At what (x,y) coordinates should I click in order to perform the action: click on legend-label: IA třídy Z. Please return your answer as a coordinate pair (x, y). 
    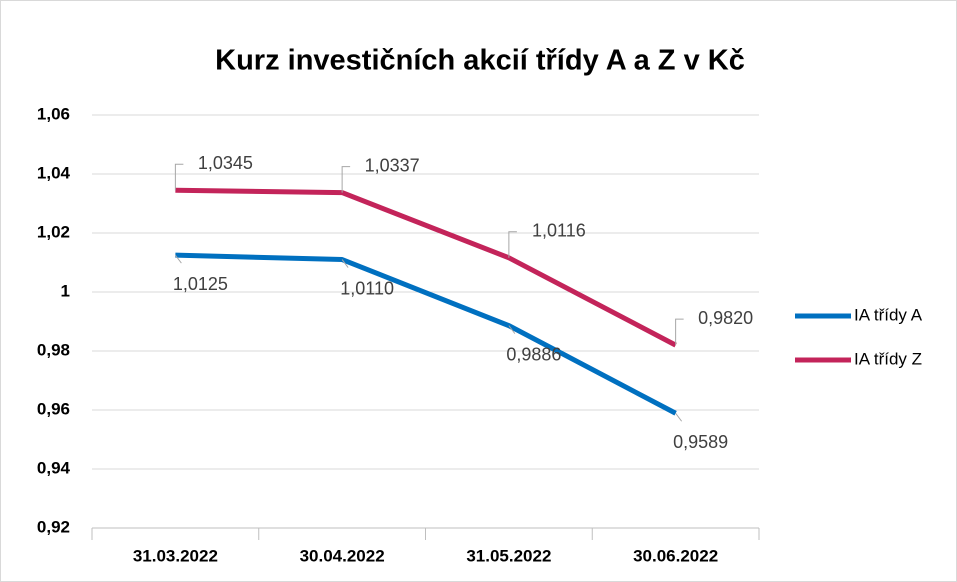
    Looking at the image, I should click on (888, 358).